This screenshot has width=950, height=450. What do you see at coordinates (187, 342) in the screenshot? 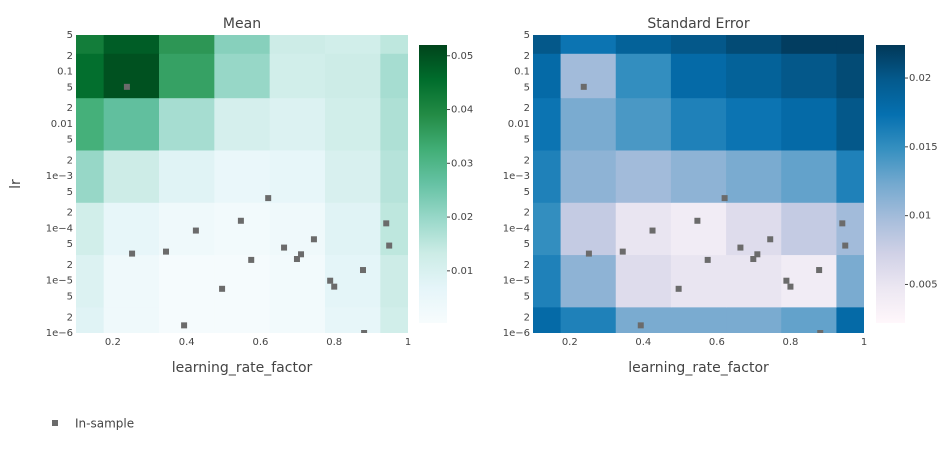
I see `x-tick-label: 0.4` at bounding box center [187, 342].